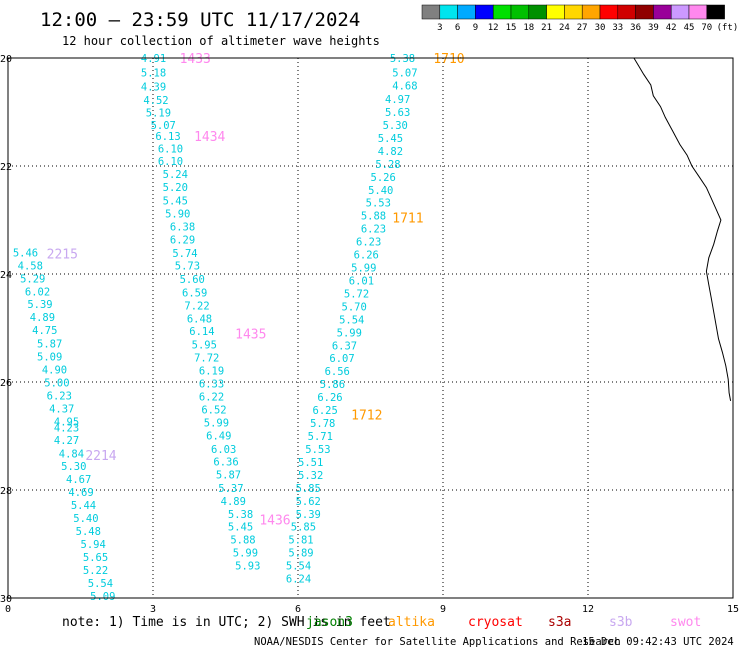  Describe the element at coordinates (242, 541) in the screenshot. I see `data-label: 5.88` at that location.